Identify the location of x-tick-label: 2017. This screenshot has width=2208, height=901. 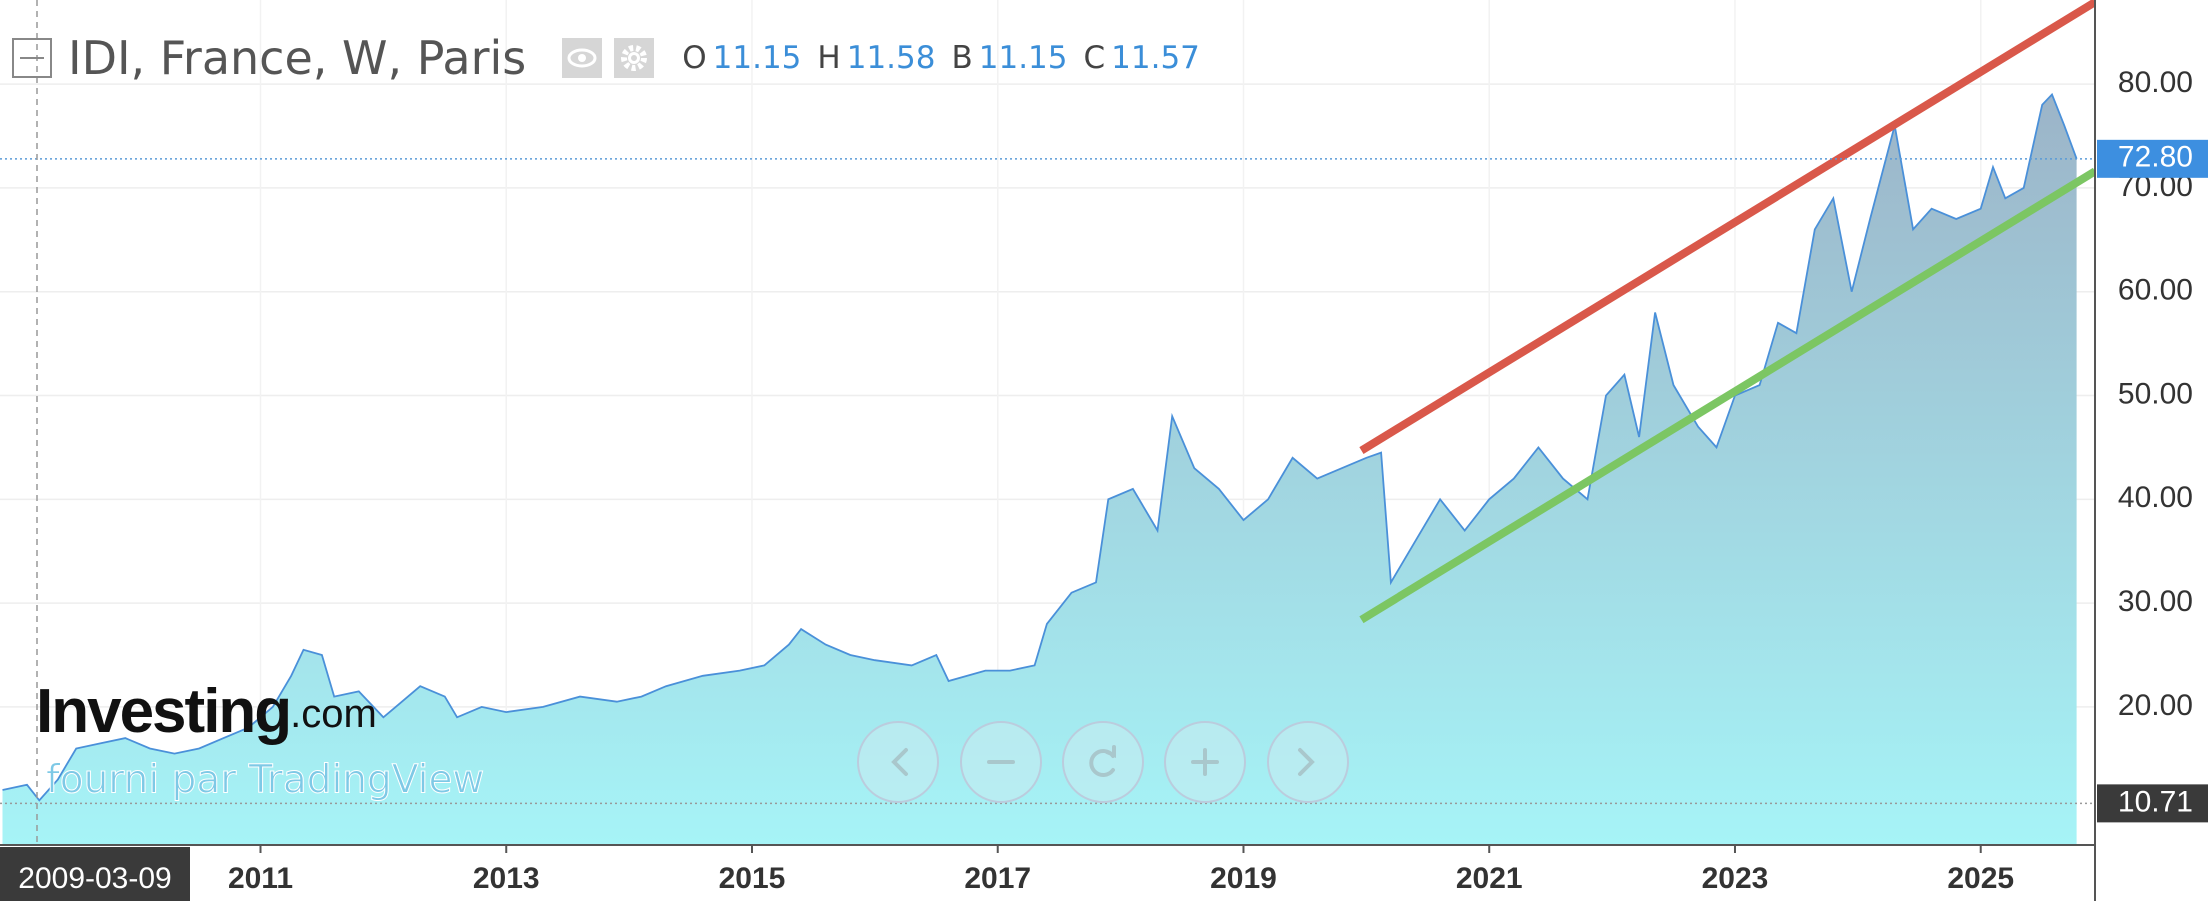
(997, 878).